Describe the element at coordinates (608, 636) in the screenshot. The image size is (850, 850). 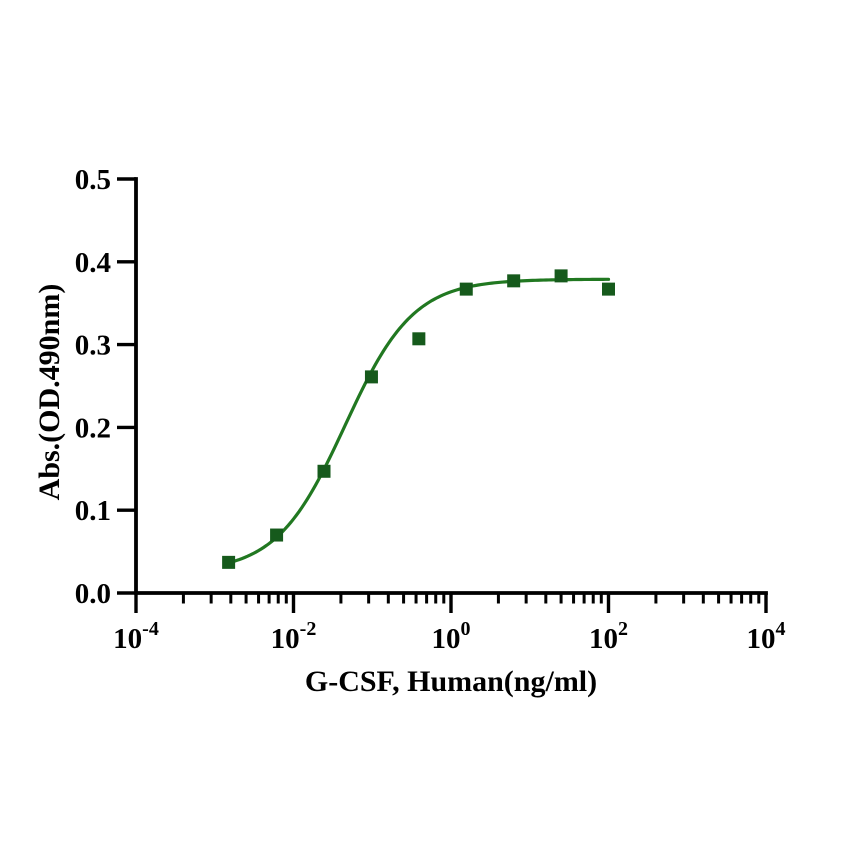
I see `x-tick-label: 10²` at that location.